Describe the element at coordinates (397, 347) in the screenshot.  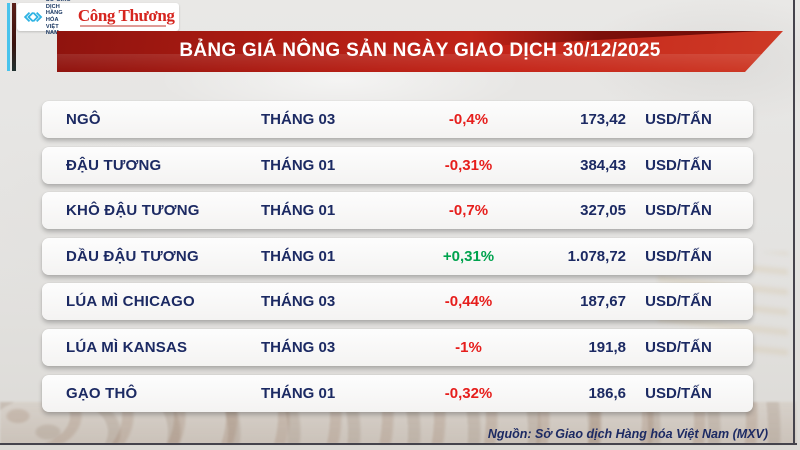
I see `table-row: LÚA MÌ KANSAS THÁNG 03 -1% 191,8 USD/TẤN` at that location.